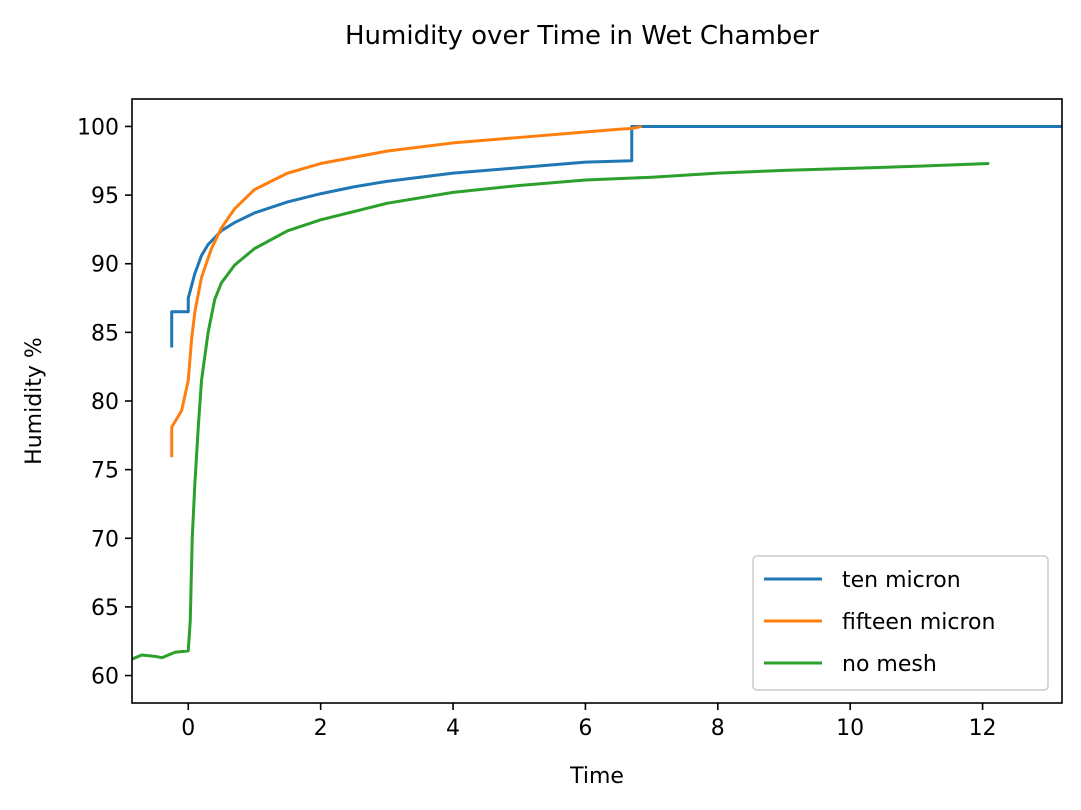 The width and height of the screenshot is (1081, 810). What do you see at coordinates (98, 127) in the screenshot?
I see `y-tick-label: 100` at bounding box center [98, 127].